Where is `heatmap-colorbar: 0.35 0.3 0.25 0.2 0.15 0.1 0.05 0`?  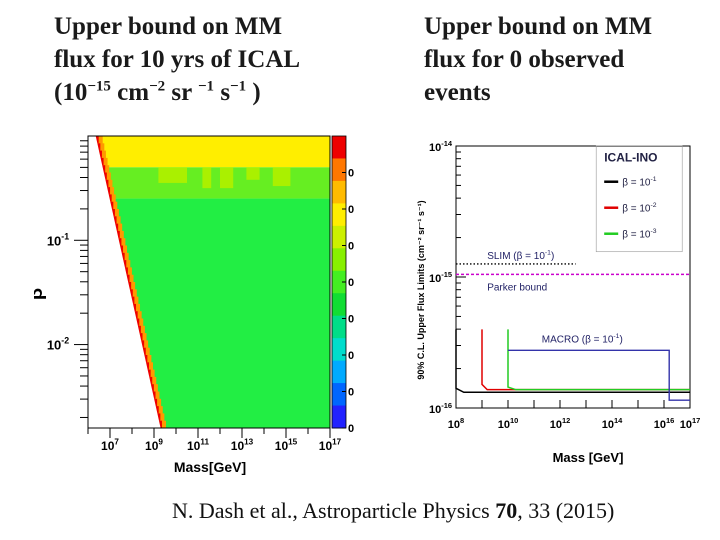
heatmap-colorbar: 0.35 0.3 0.25 0.2 0.15 0.1 0.05 0 is located at coordinates (342, 285).